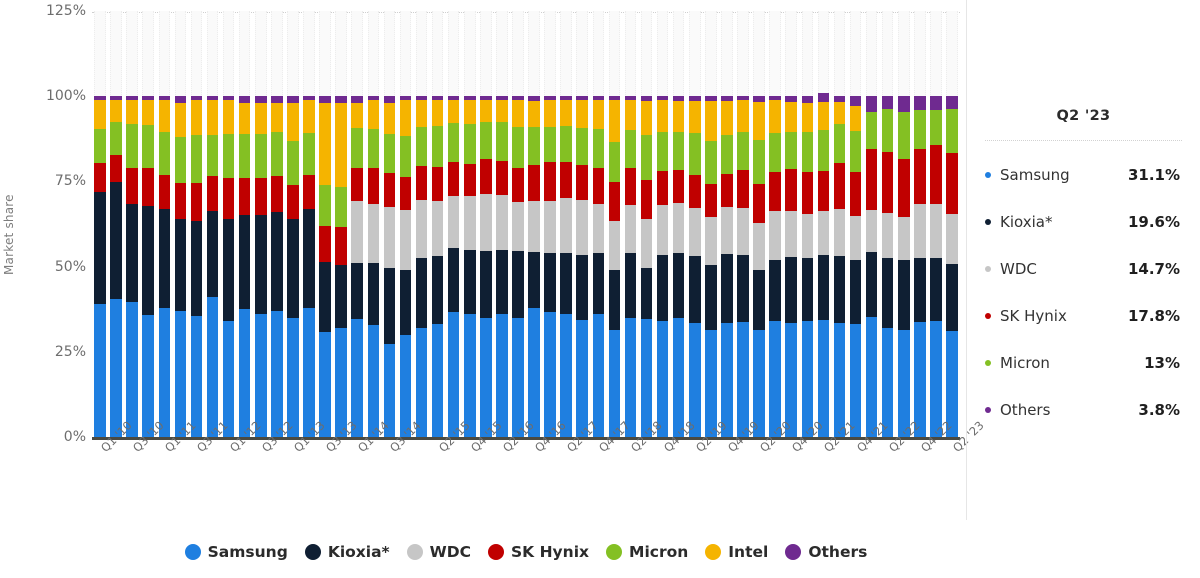 Image resolution: width=1200 pixels, height=578 pixels. I want to click on list-item: Samsung 31.1%, so click(1083, 174).